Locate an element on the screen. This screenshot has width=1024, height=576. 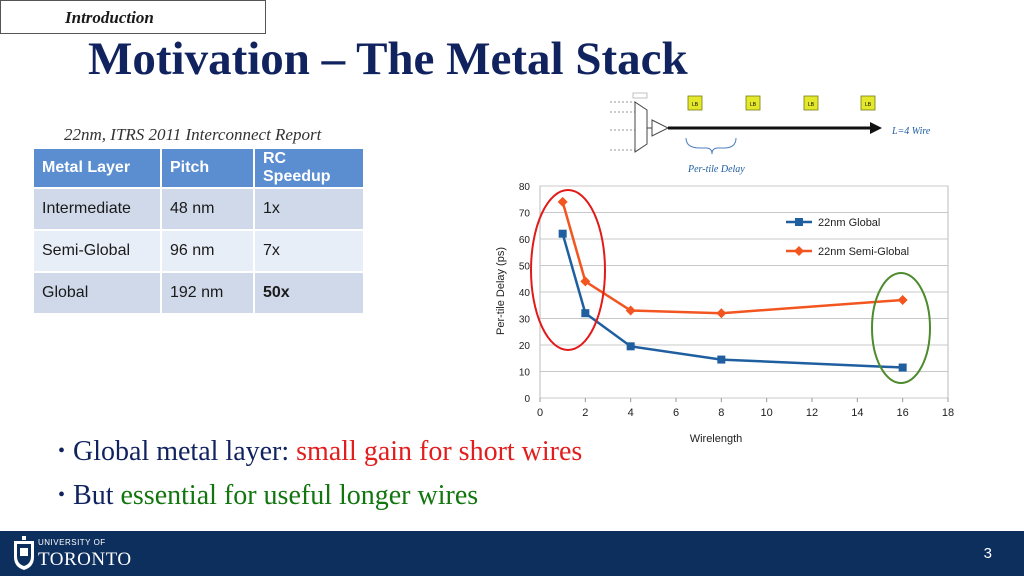
cell-speedup: 1x is located at coordinates (309, 209).